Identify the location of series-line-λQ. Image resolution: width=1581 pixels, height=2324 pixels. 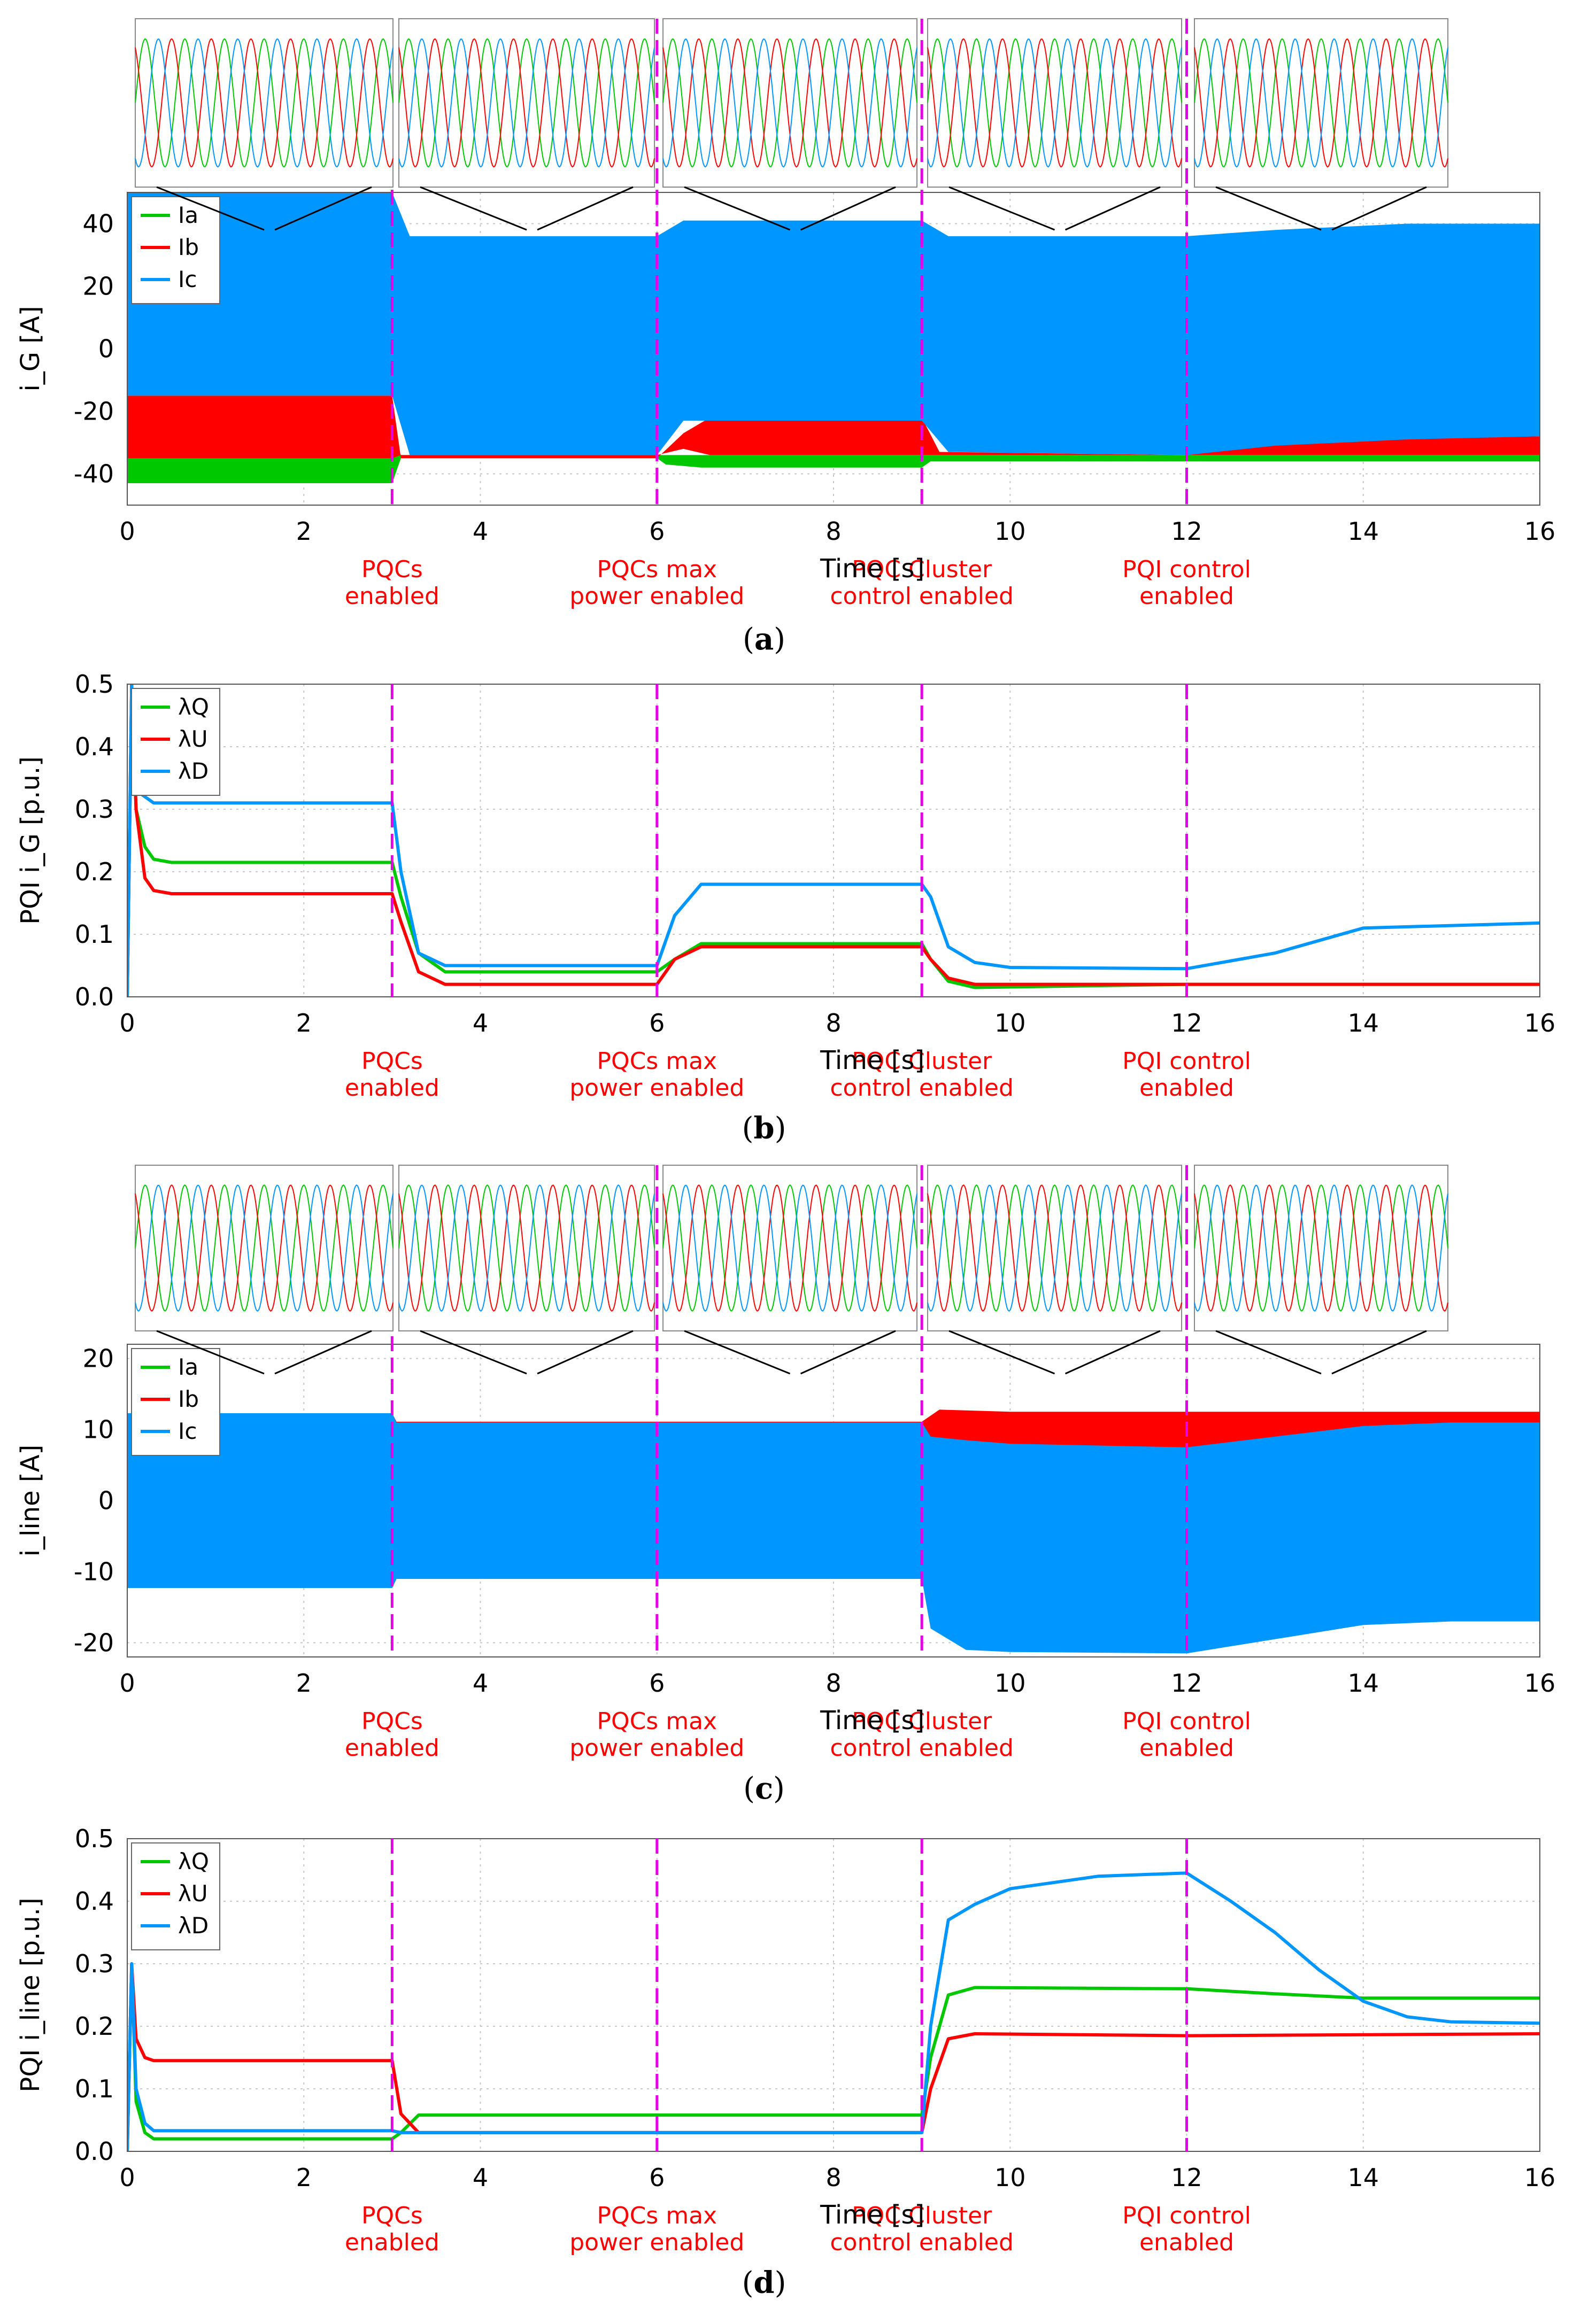
(834, 840).